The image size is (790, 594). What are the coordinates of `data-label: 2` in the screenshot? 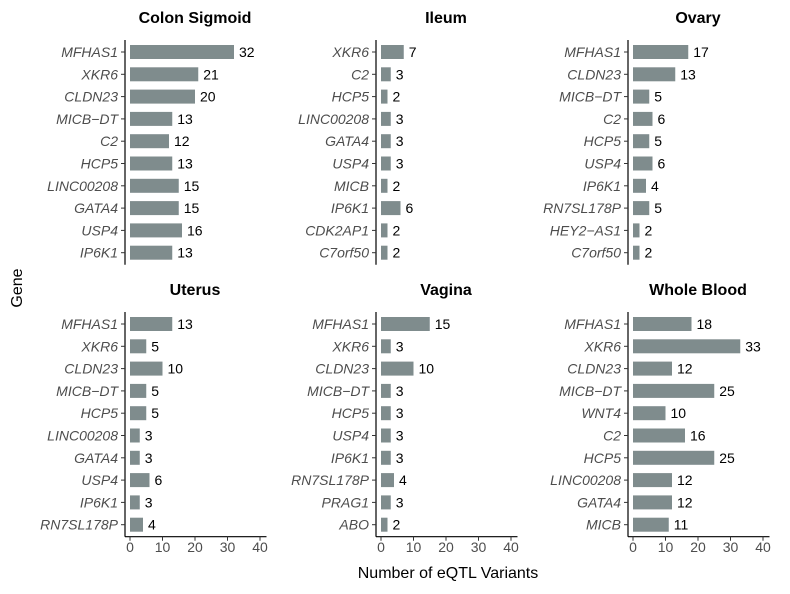 It's located at (397, 230).